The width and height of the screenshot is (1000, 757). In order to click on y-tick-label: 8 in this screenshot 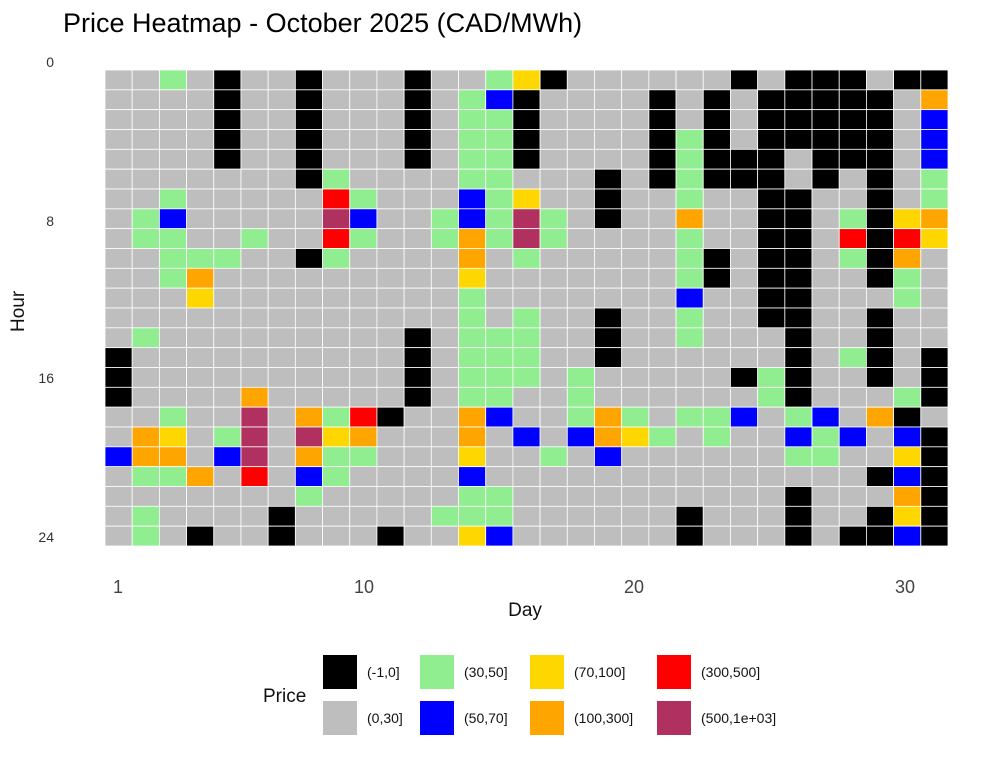, I will do `click(50, 221)`.